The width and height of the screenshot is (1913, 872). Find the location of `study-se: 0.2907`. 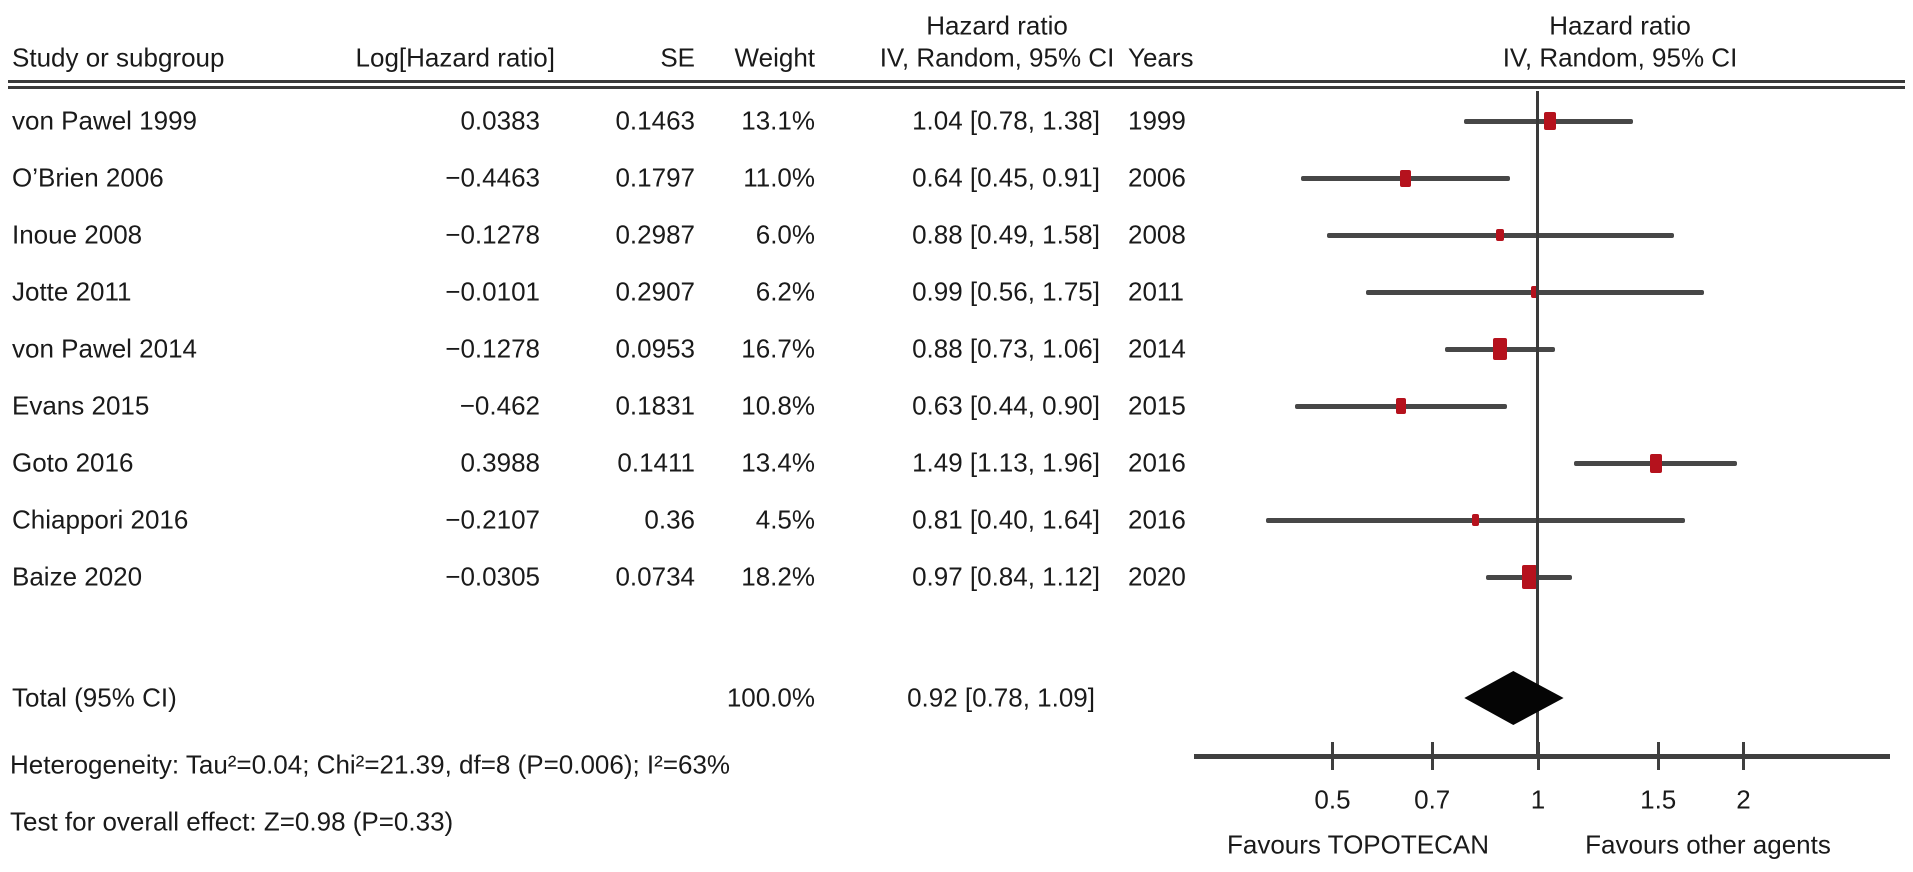

study-se: 0.2907 is located at coordinates (655, 291).